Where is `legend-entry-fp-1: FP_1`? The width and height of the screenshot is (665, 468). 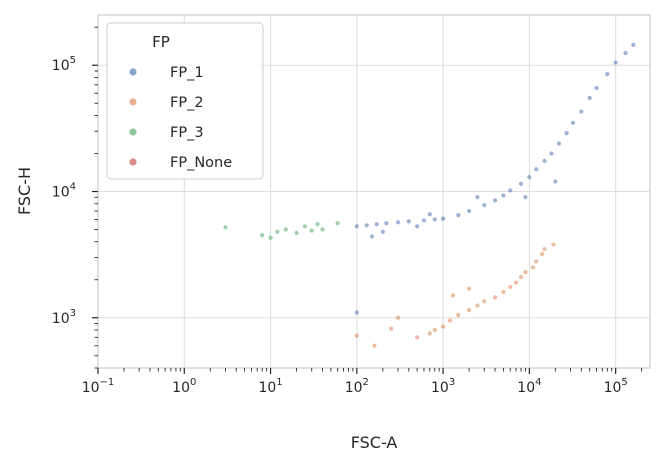 legend-entry-fp-1: FP_1 is located at coordinates (187, 73).